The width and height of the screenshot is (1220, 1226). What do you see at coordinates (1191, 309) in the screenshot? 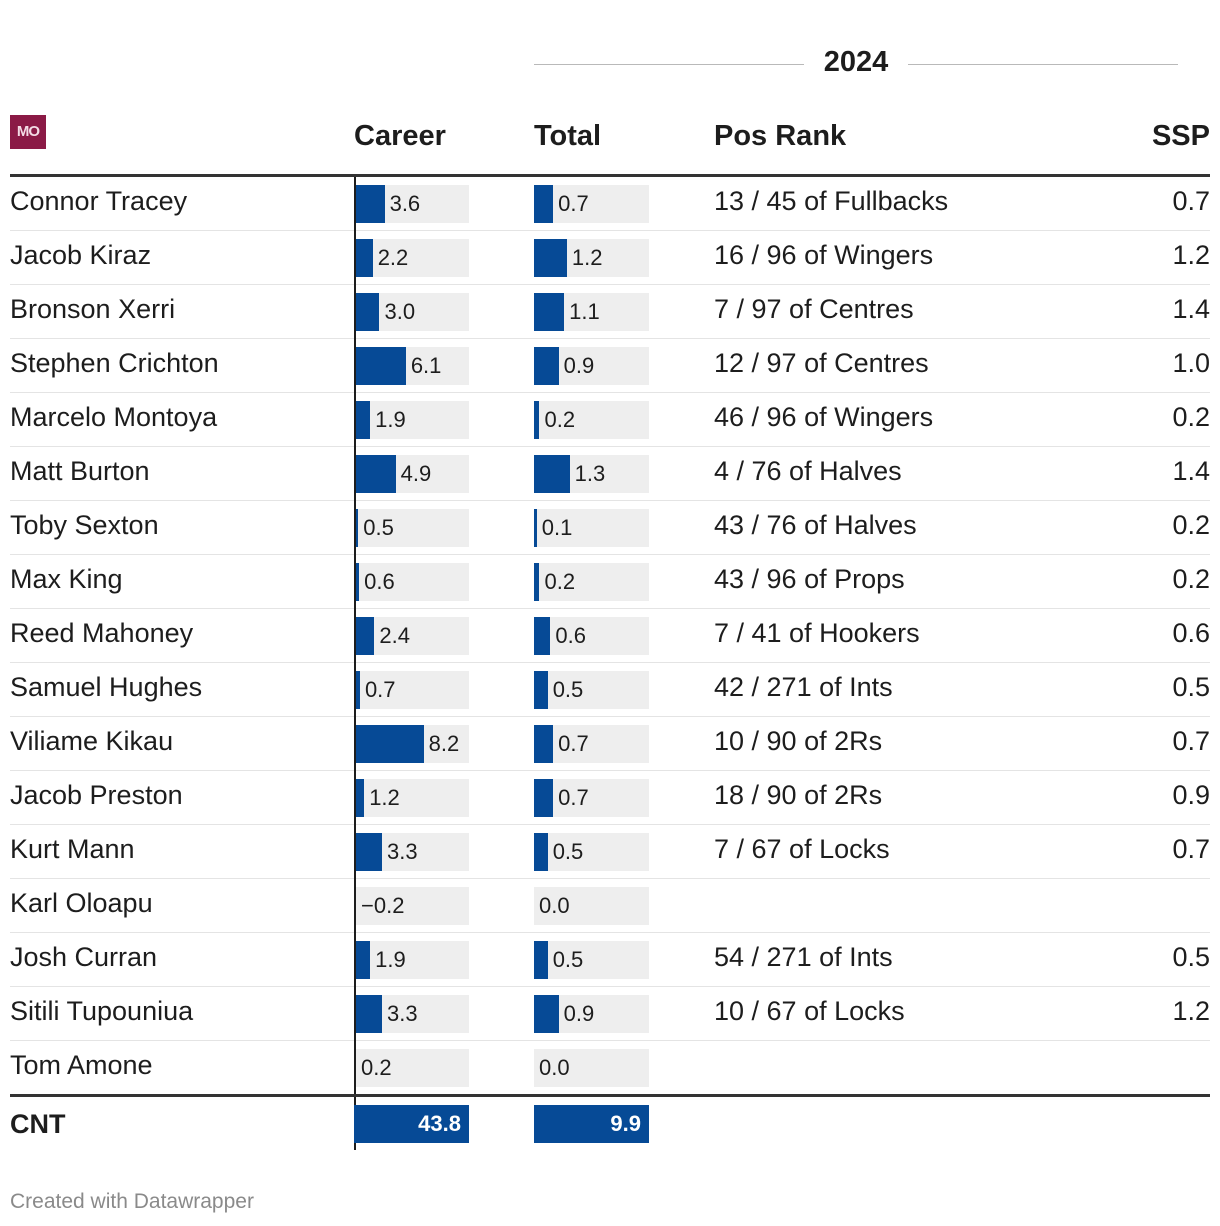
I see `ssp-cell: 1.4` at bounding box center [1191, 309].